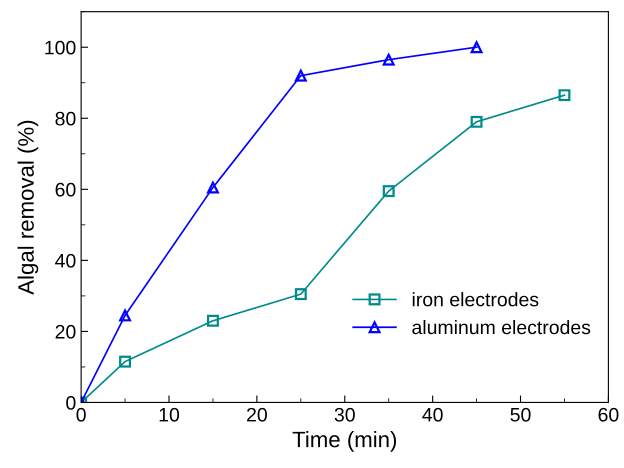 This screenshot has width=624, height=468. What do you see at coordinates (66, 189) in the screenshot?
I see `y-tick-label: 60` at bounding box center [66, 189].